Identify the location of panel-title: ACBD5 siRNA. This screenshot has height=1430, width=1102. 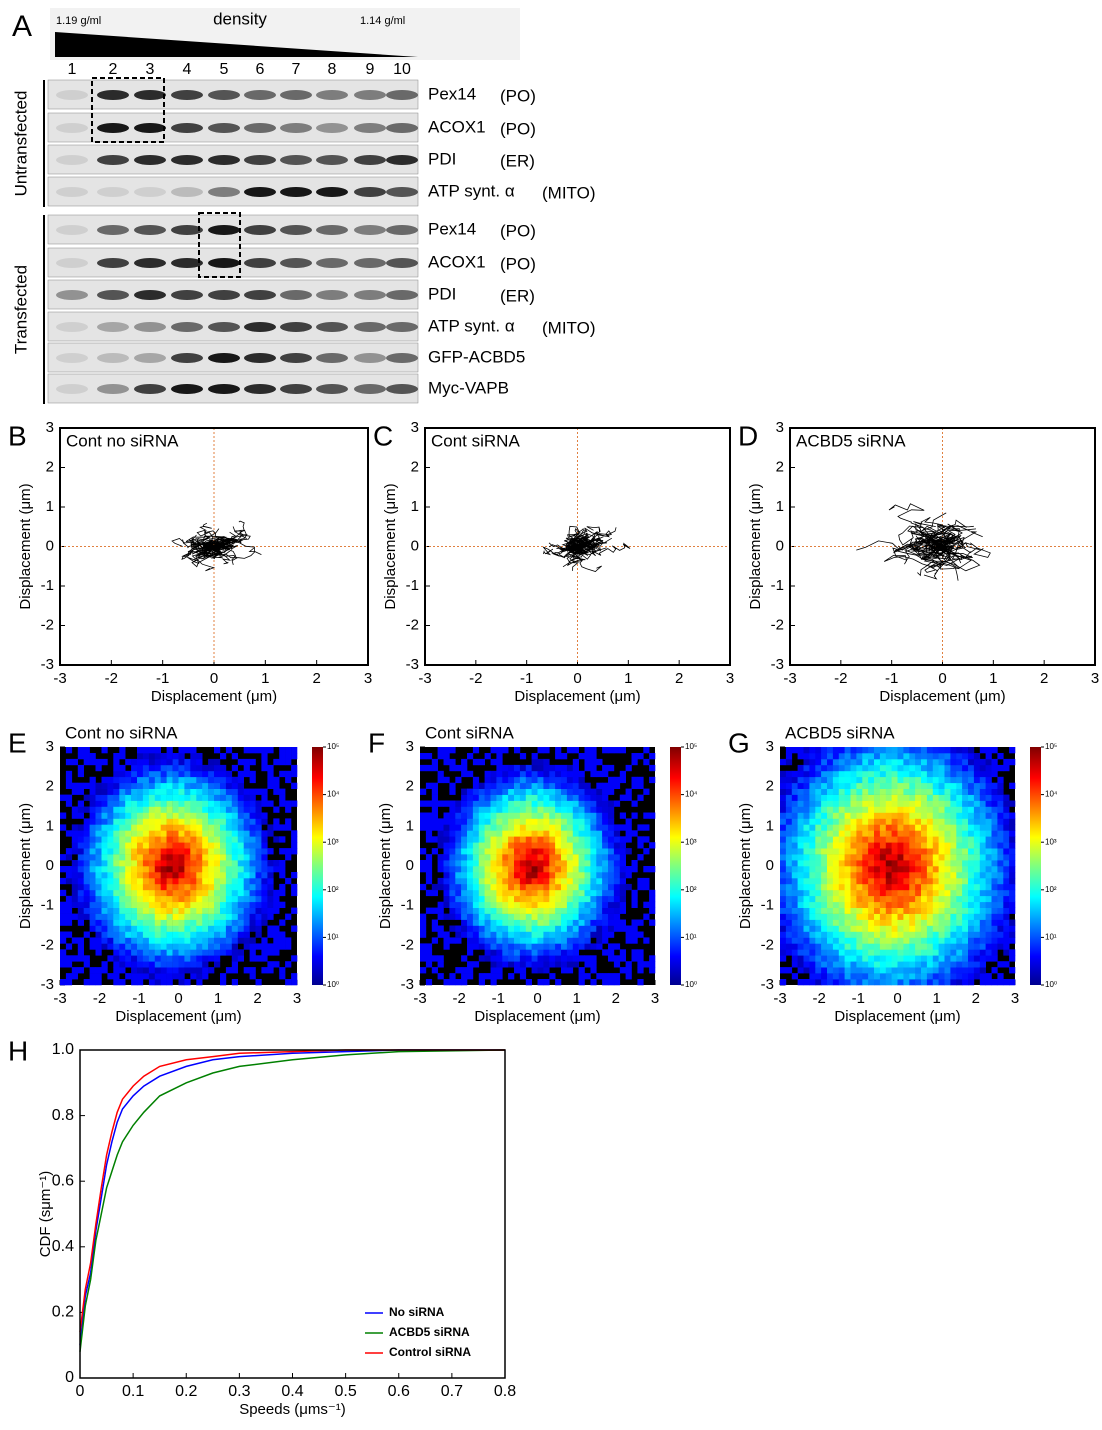
(851, 440).